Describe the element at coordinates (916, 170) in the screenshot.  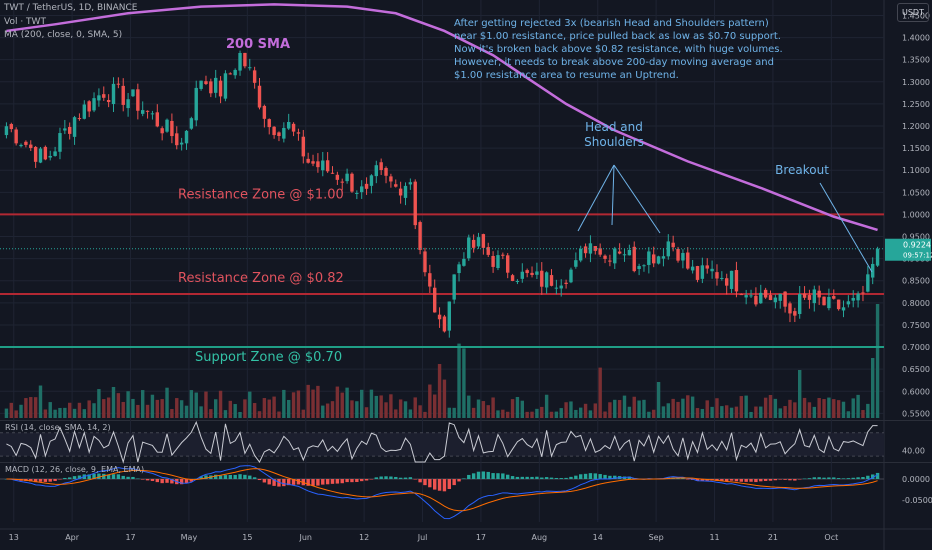
I see `price-tick-label: 1.1000` at that location.